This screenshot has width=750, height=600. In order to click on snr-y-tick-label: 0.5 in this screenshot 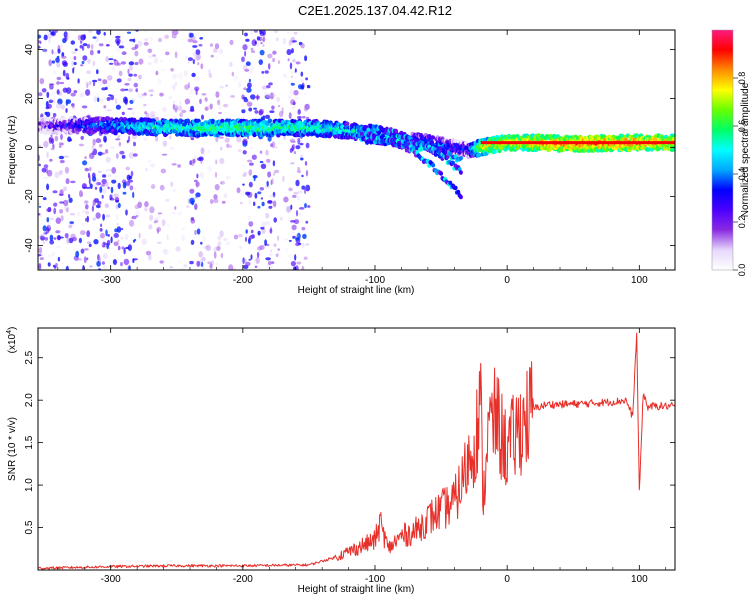, I will do `click(29, 527)`.